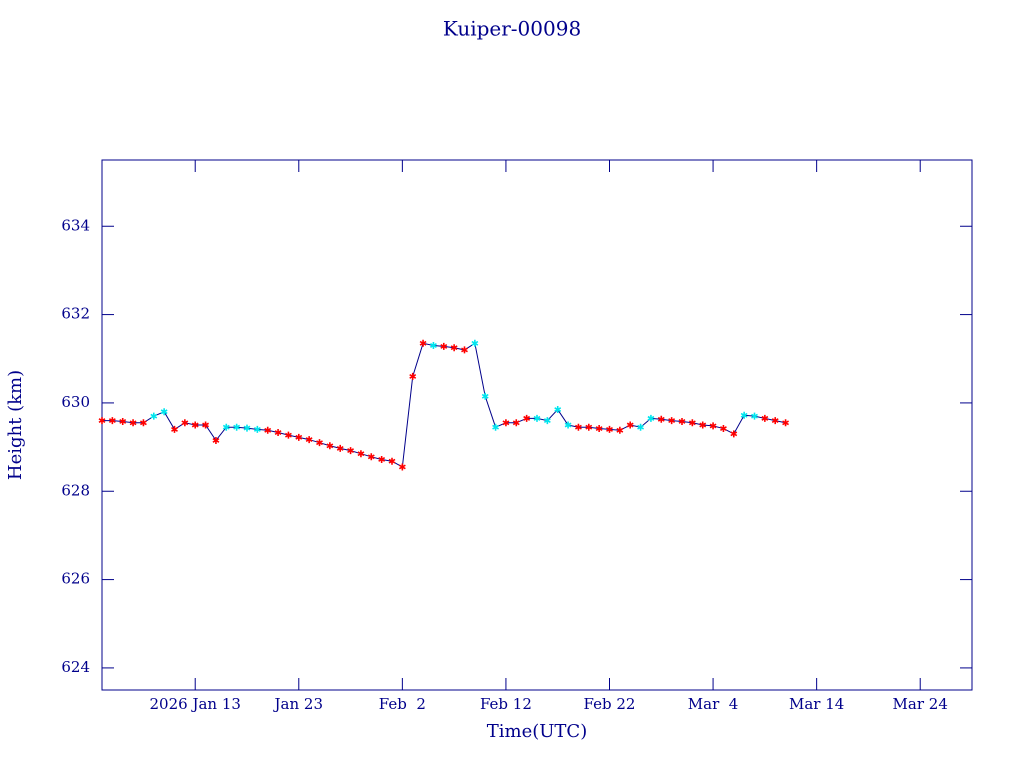  What do you see at coordinates (75, 314) in the screenshot?
I see `y-tick-label: 632` at bounding box center [75, 314].